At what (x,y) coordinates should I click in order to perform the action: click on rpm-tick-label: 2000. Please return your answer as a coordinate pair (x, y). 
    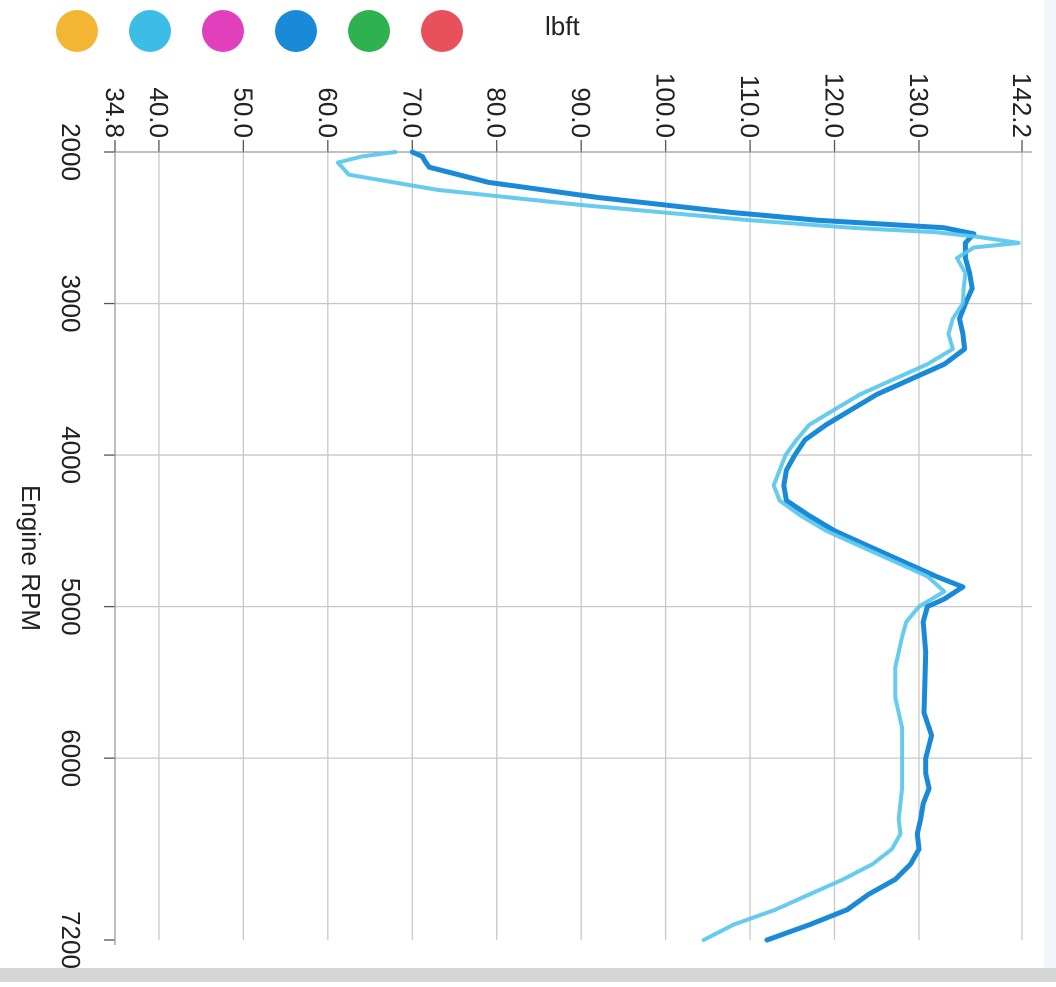
    Looking at the image, I should click on (71, 152).